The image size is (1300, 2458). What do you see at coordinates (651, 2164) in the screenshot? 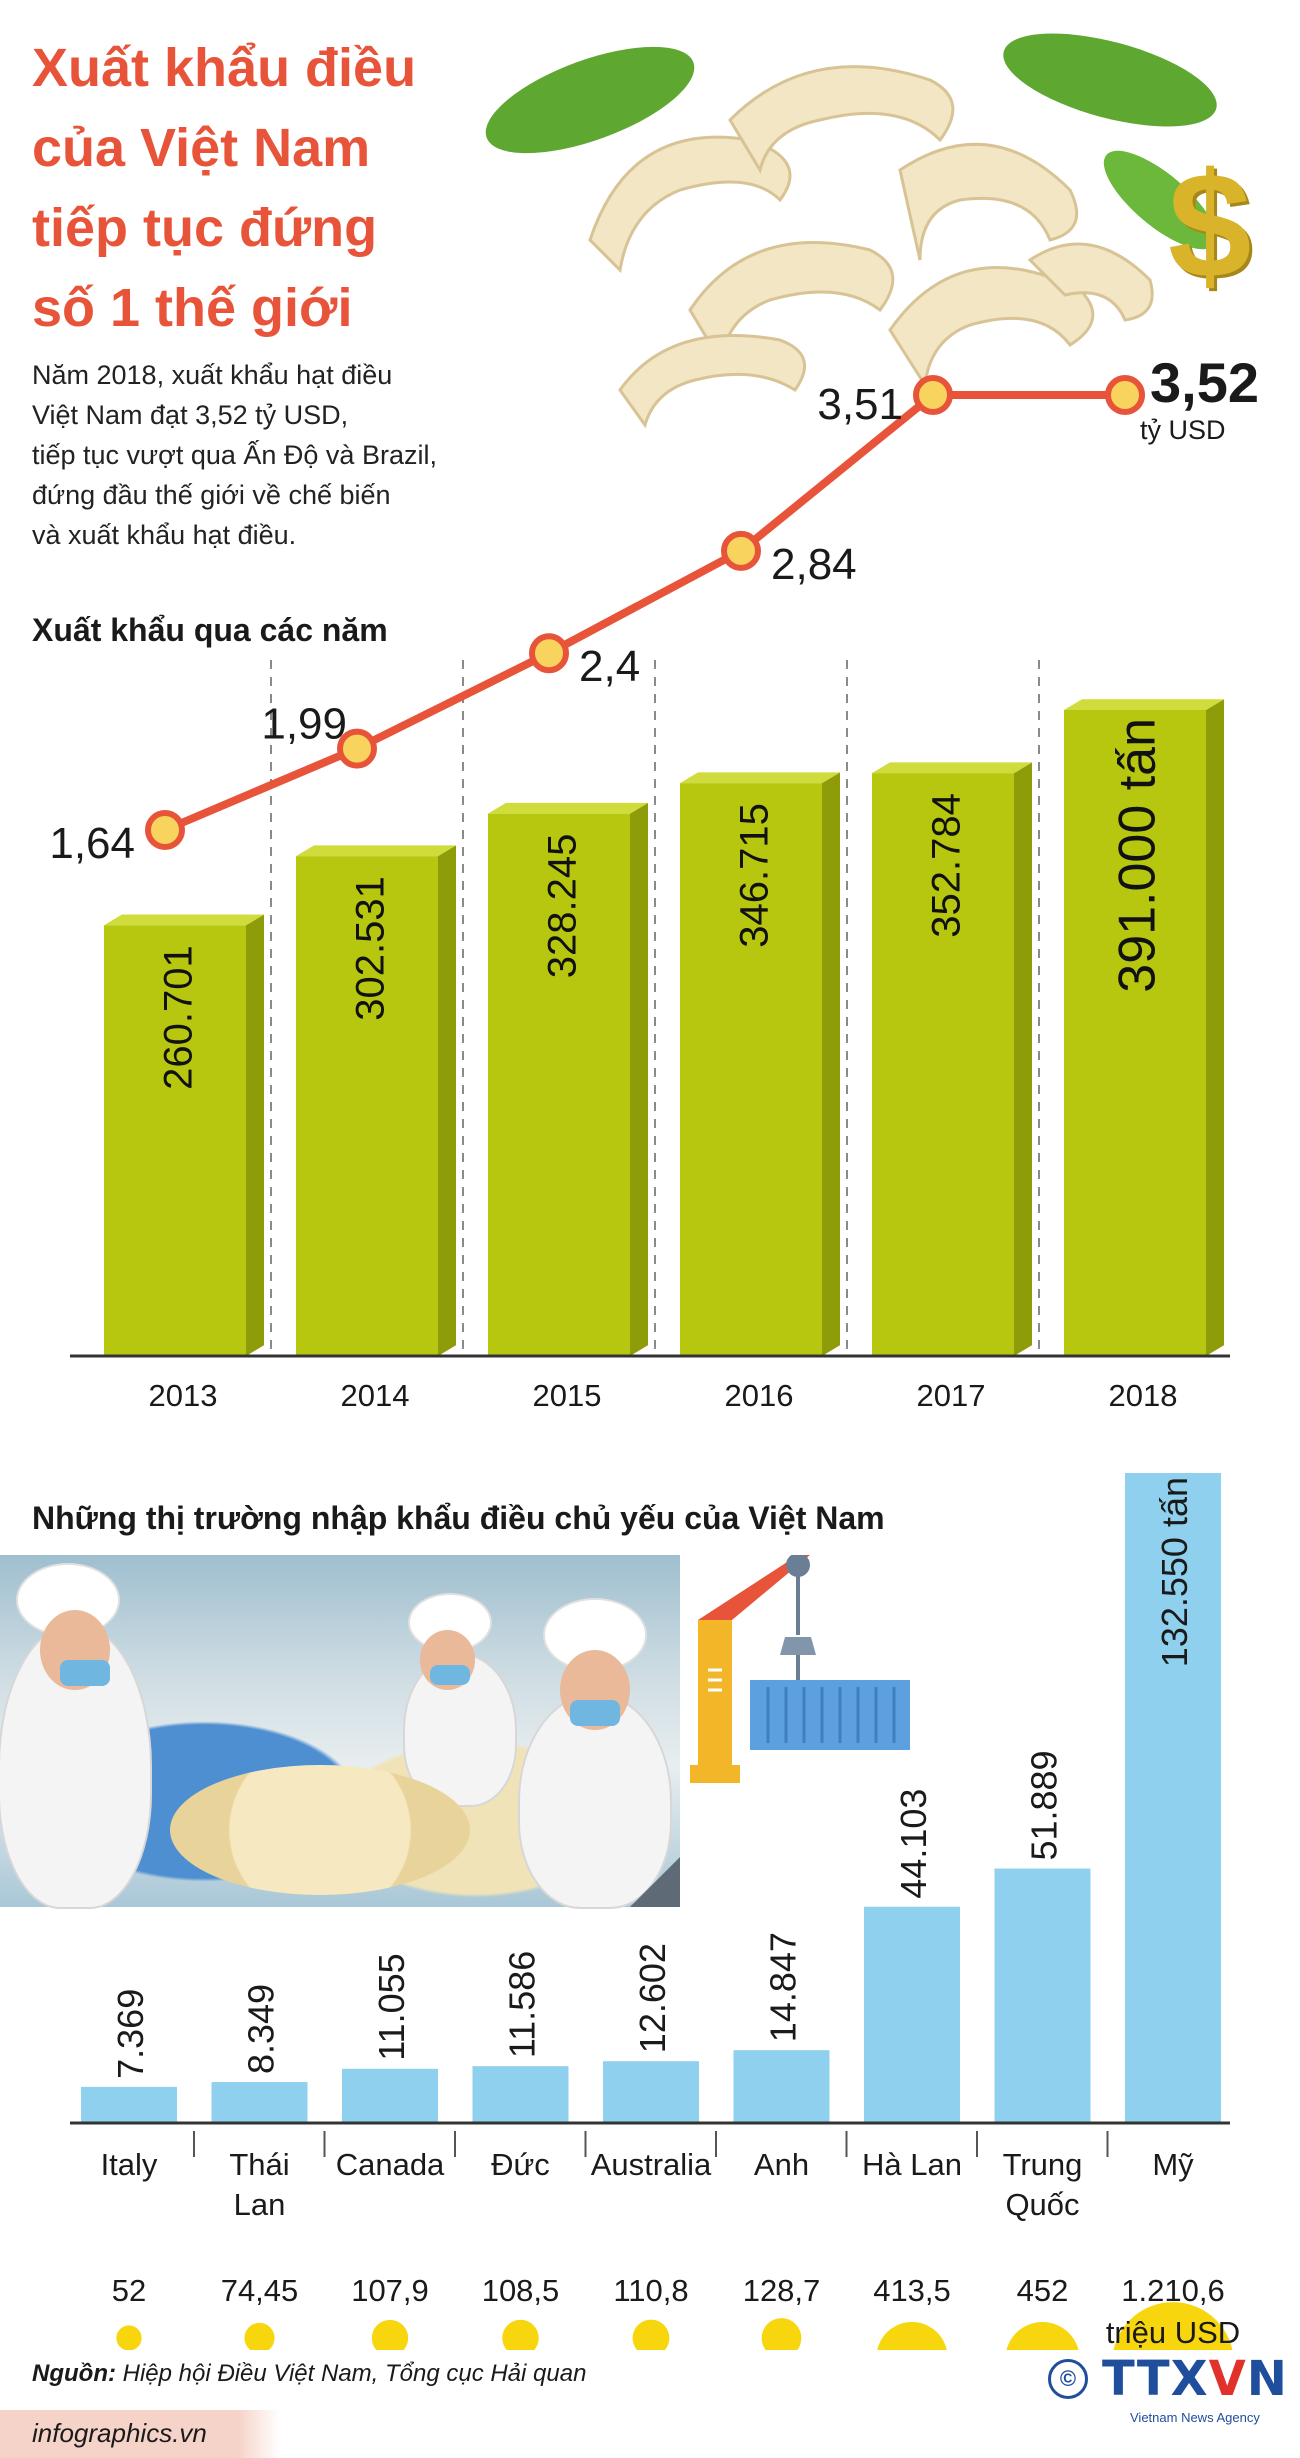
I see `market-name: Australia` at bounding box center [651, 2164].